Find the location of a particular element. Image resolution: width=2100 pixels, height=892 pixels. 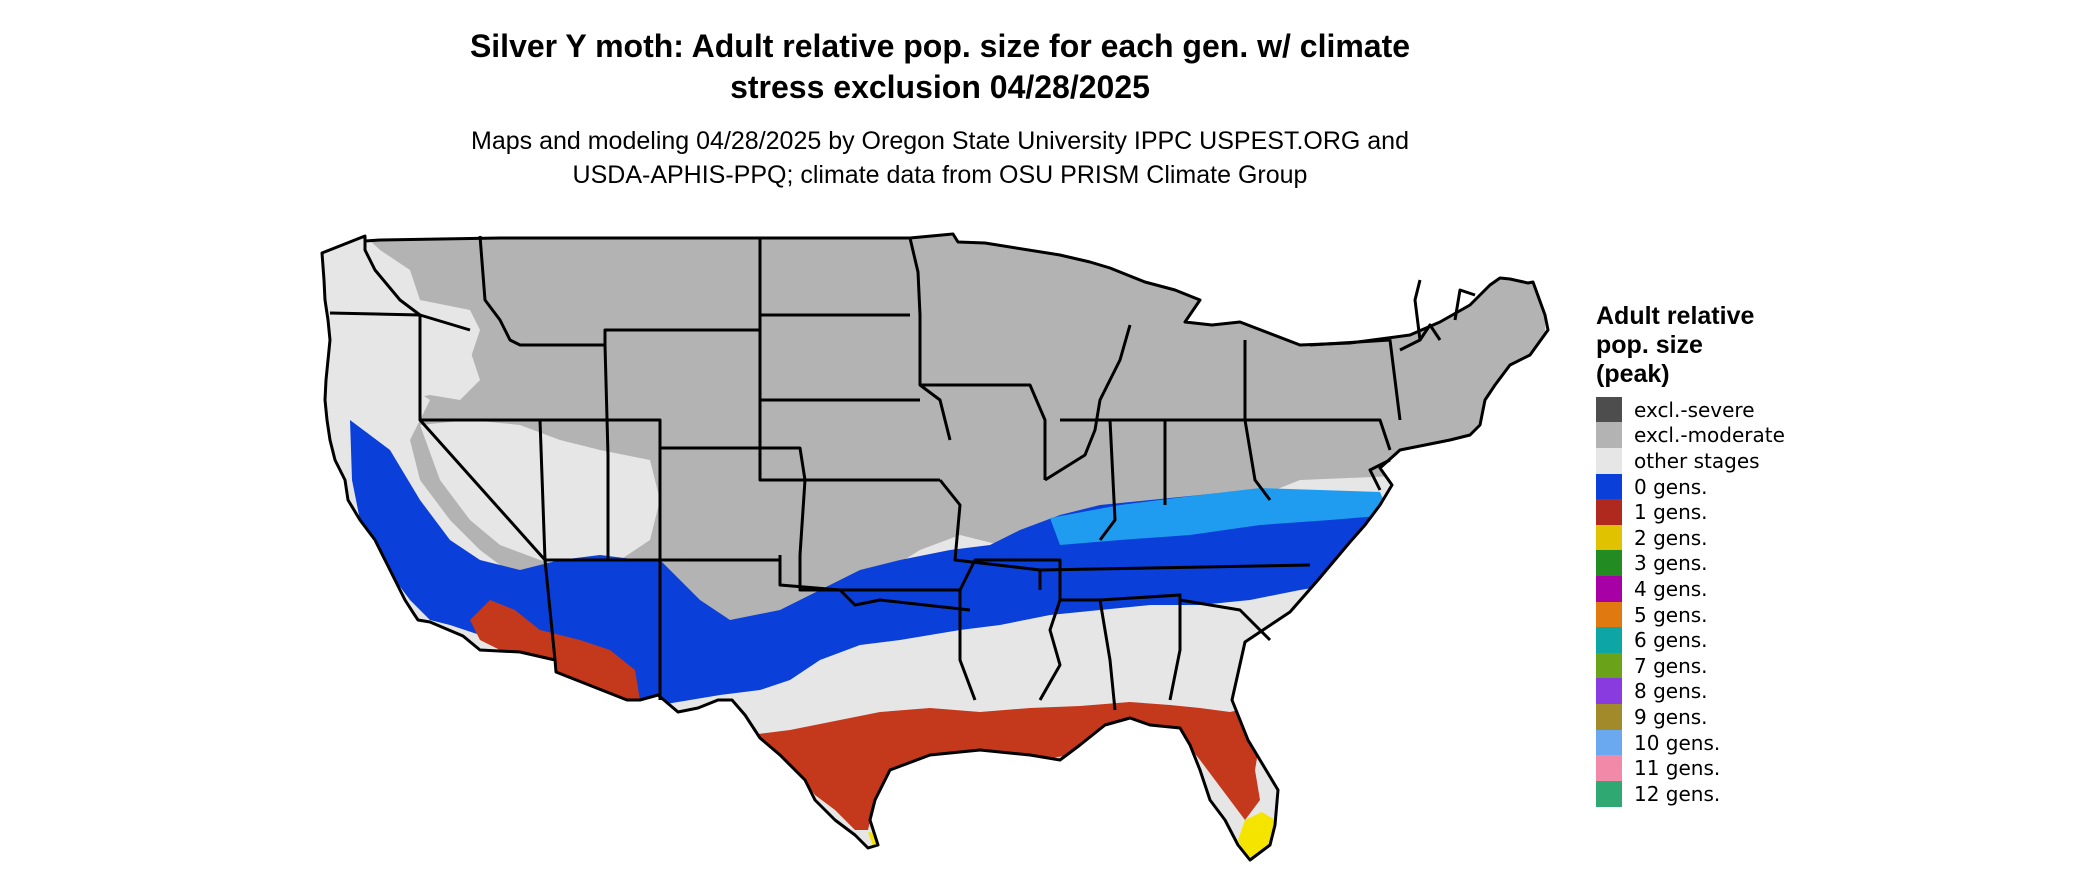

legend-item: excl.-severe is located at coordinates (1726, 409).